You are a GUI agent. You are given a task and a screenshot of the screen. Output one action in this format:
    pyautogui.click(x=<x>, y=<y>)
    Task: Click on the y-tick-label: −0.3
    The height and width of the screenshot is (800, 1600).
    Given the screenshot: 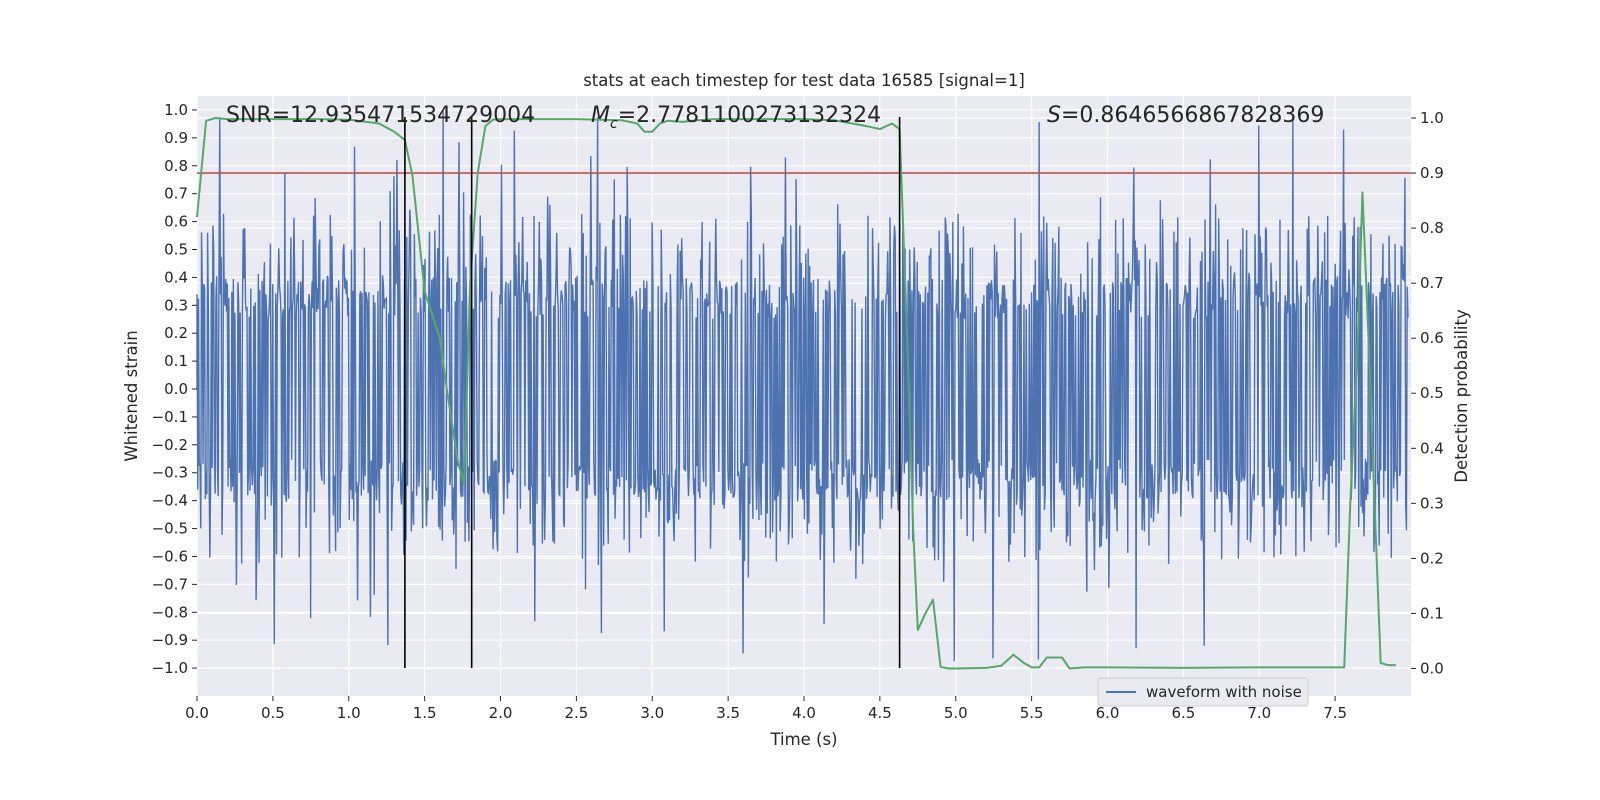 What is the action you would take?
    pyautogui.click(x=170, y=473)
    